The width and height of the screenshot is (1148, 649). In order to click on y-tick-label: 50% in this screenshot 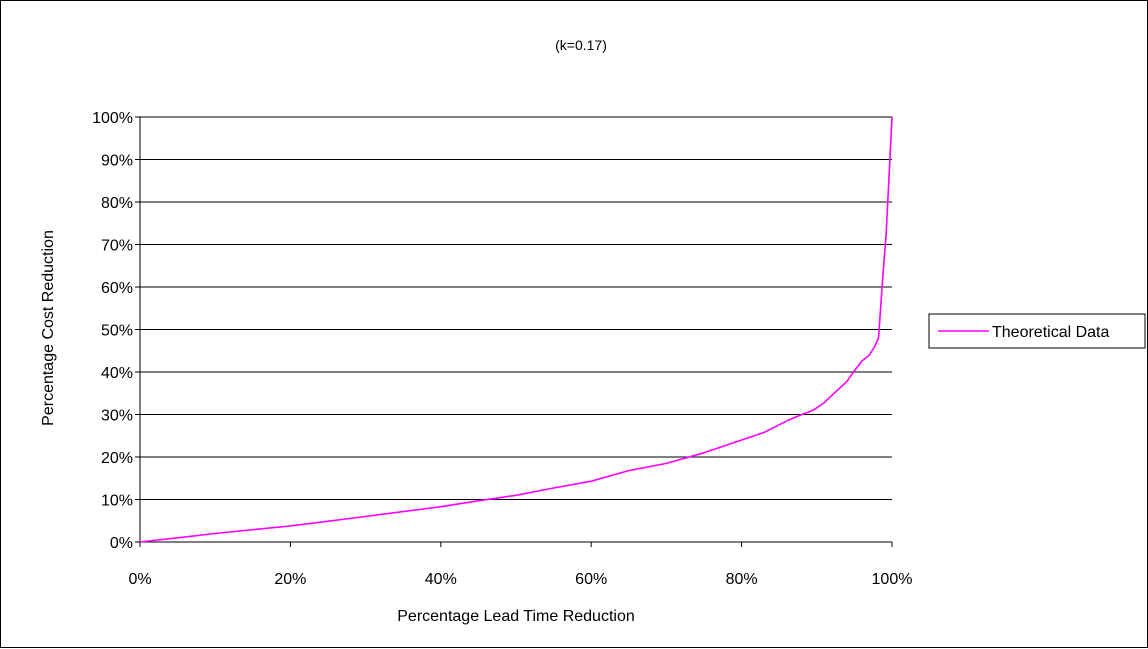, I will do `click(117, 331)`.